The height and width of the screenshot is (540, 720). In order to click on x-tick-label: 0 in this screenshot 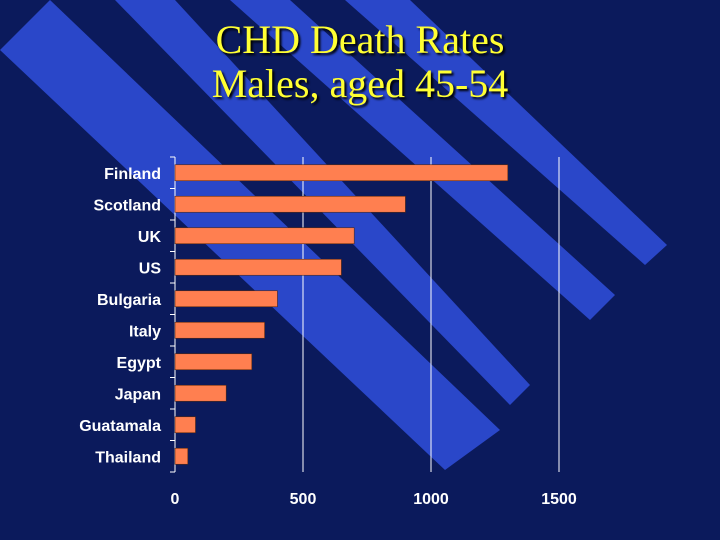, I will do `click(175, 499)`.